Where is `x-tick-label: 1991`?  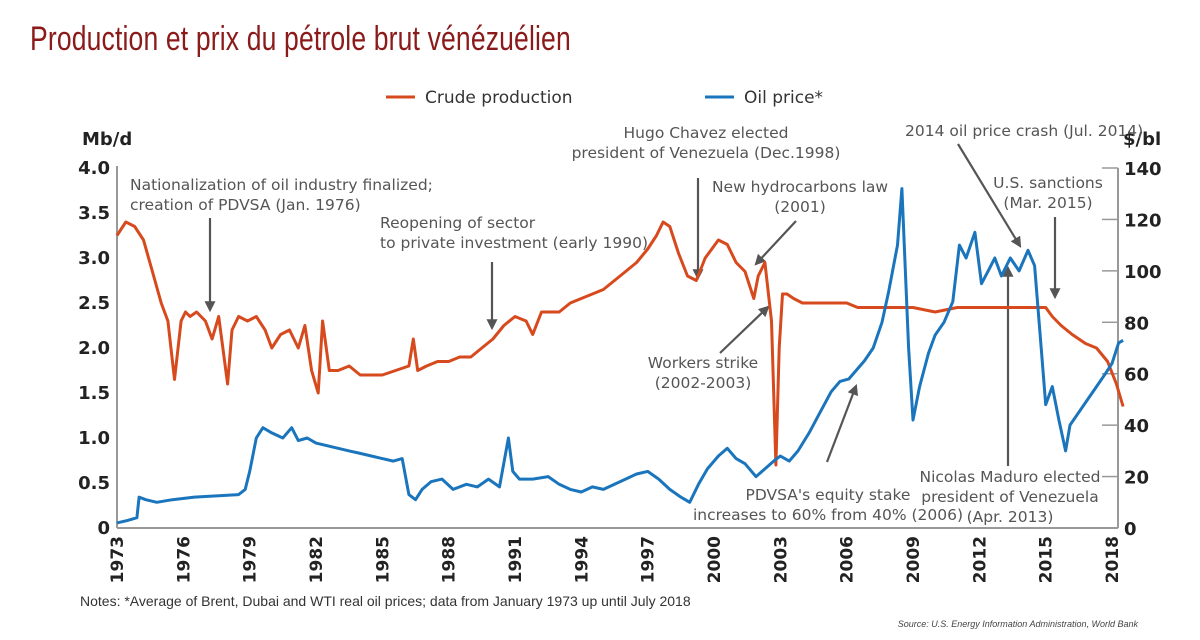 x-tick-label: 1991 is located at coordinates (516, 559).